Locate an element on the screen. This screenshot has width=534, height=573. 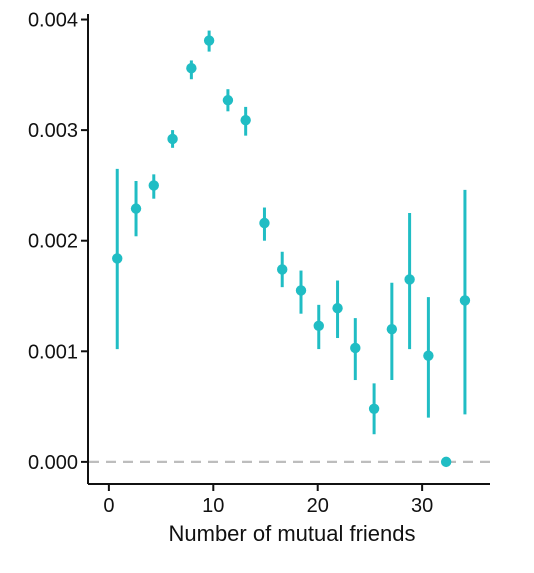
y-tick-label: 0.000 is located at coordinates (53, 463).